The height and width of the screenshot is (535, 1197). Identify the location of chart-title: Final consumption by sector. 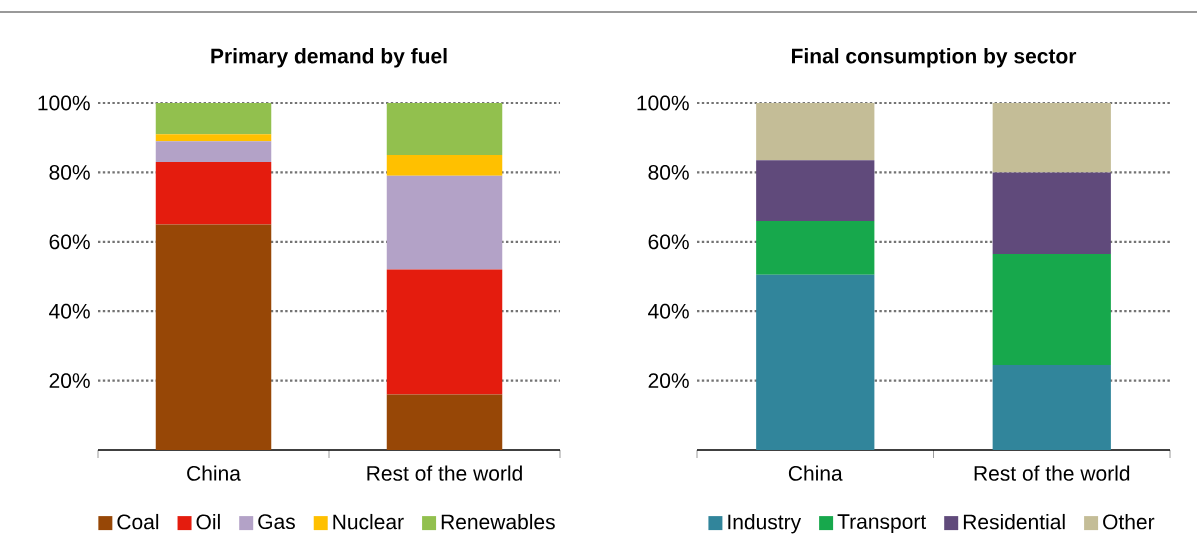
(934, 58).